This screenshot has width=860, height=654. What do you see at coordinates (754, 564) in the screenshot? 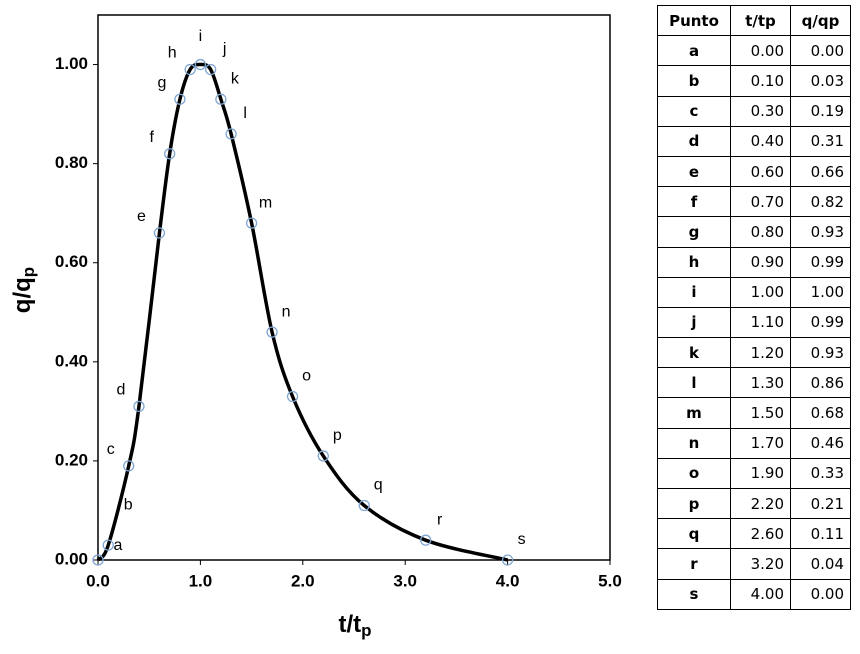
I see `table-row: r 3.20 0.04` at bounding box center [754, 564].